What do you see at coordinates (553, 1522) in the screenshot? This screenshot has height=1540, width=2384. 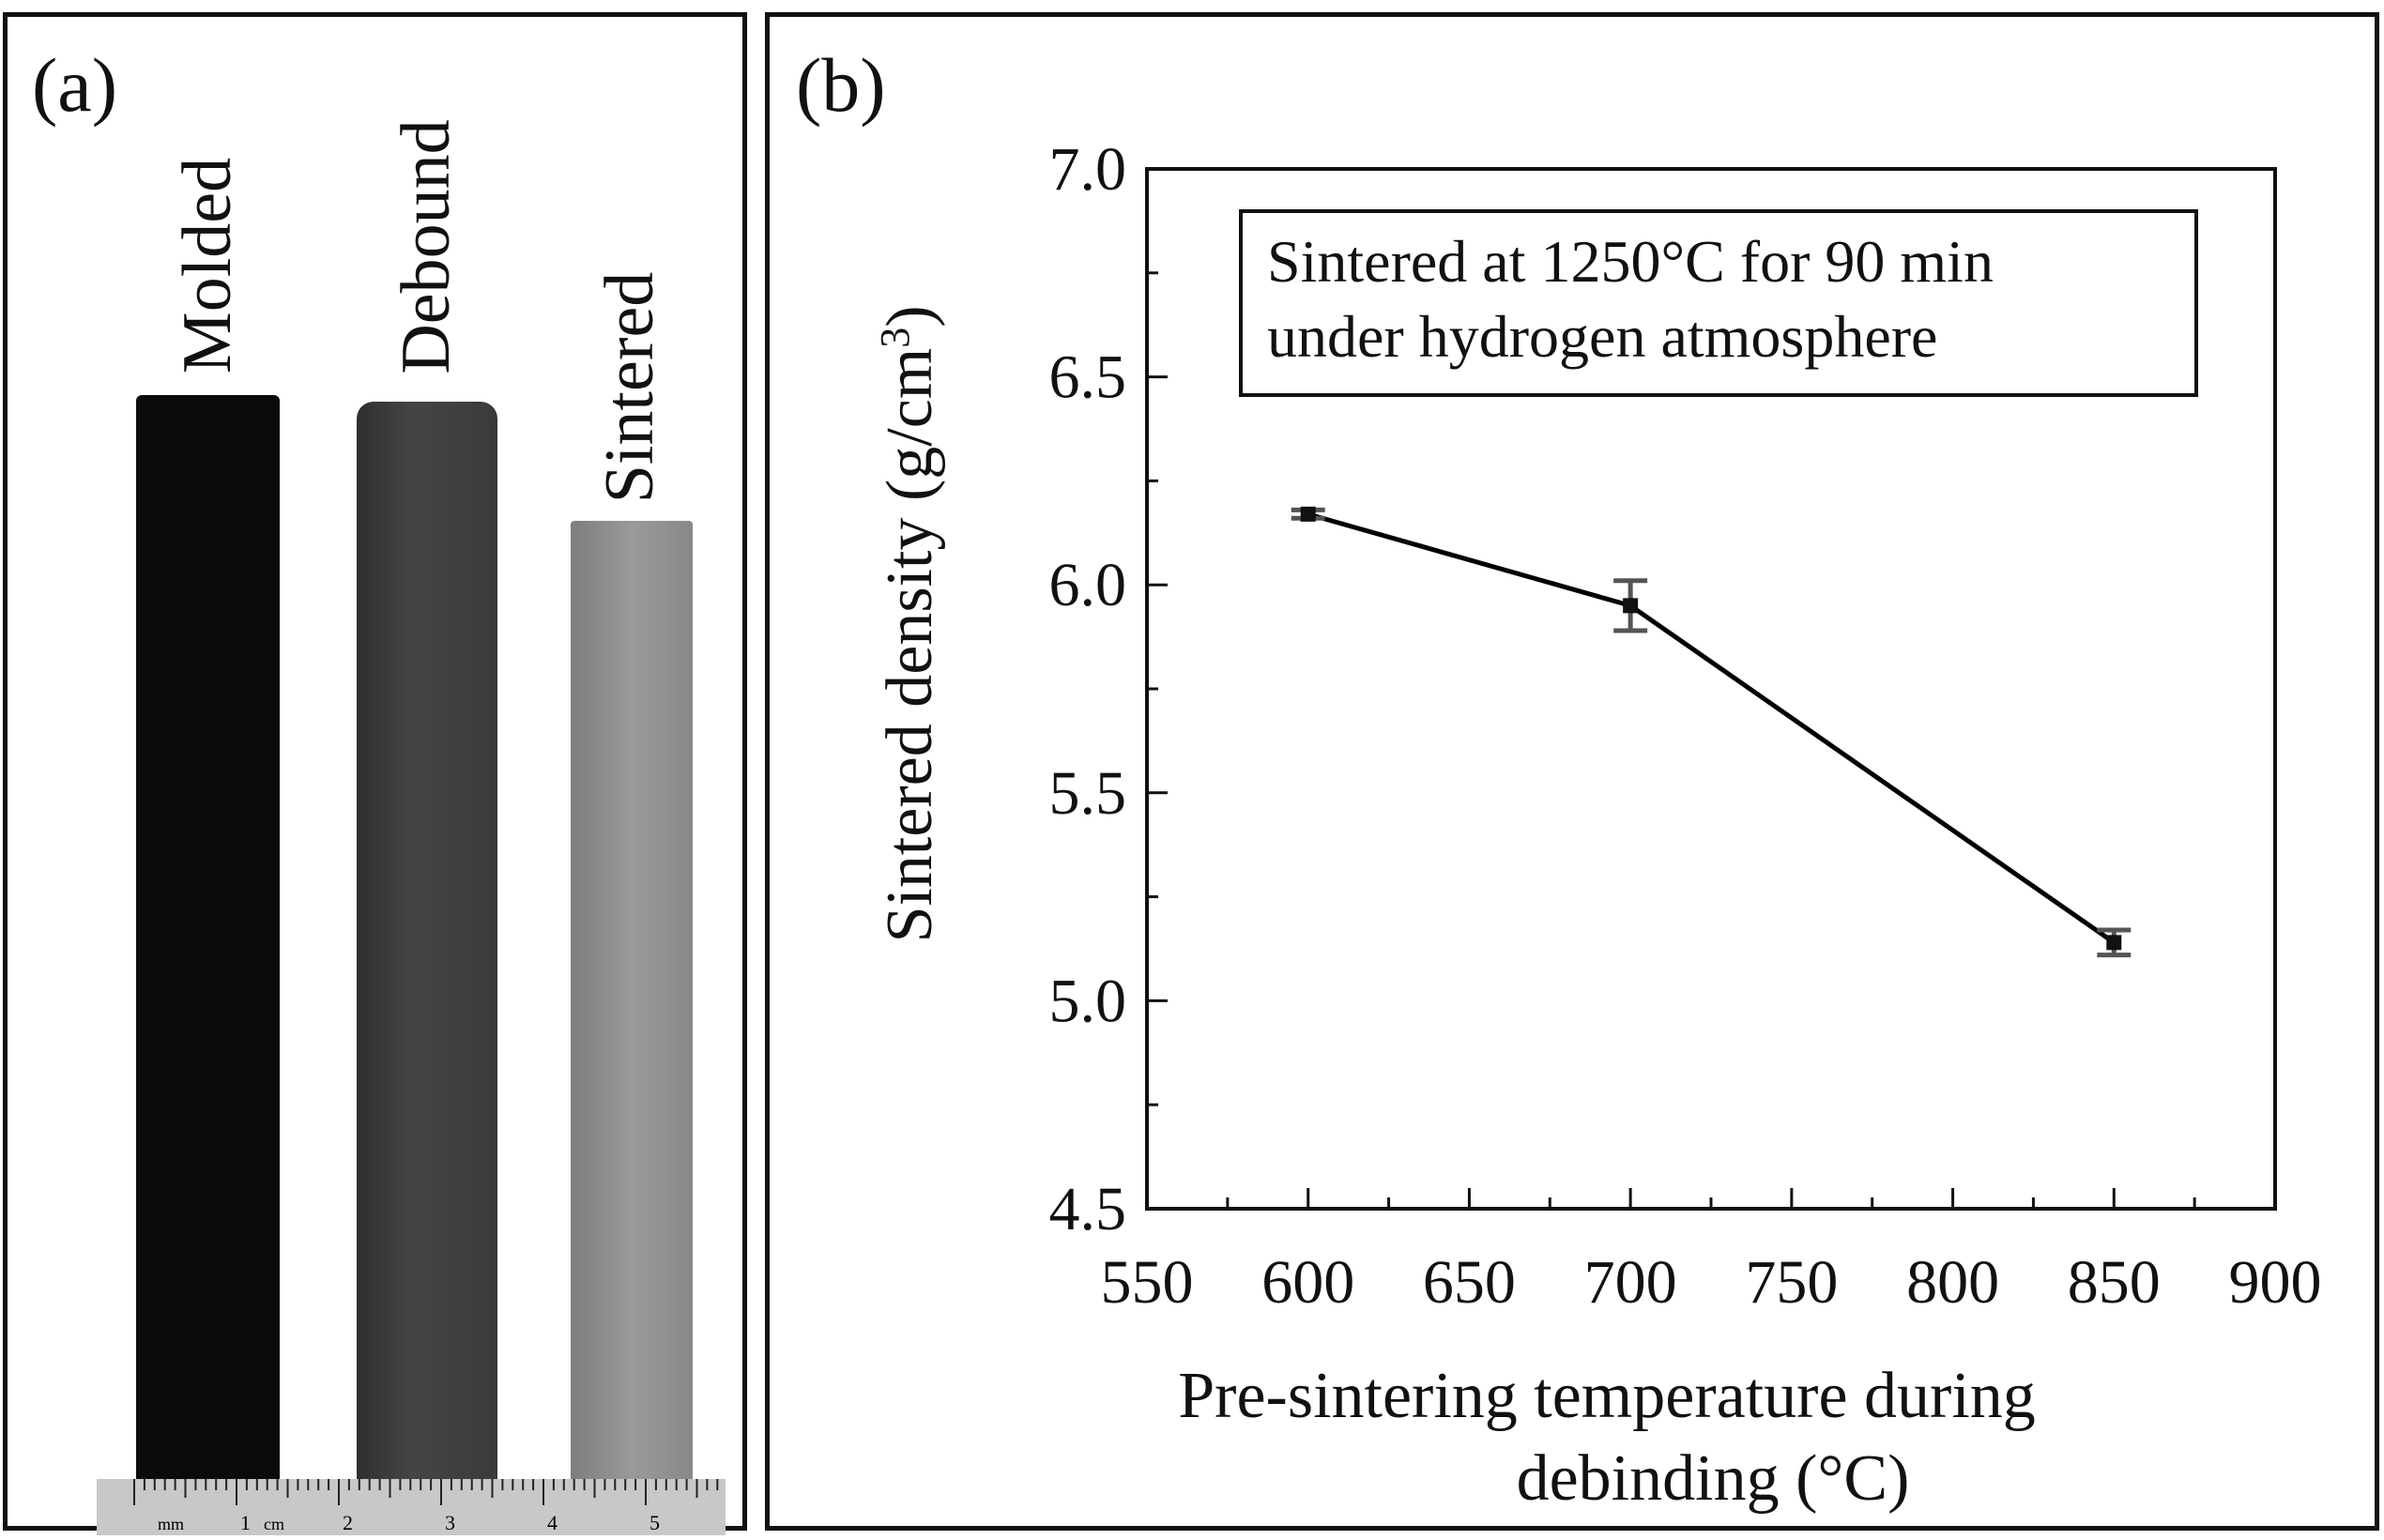 I see `ruler-number: 4` at bounding box center [553, 1522].